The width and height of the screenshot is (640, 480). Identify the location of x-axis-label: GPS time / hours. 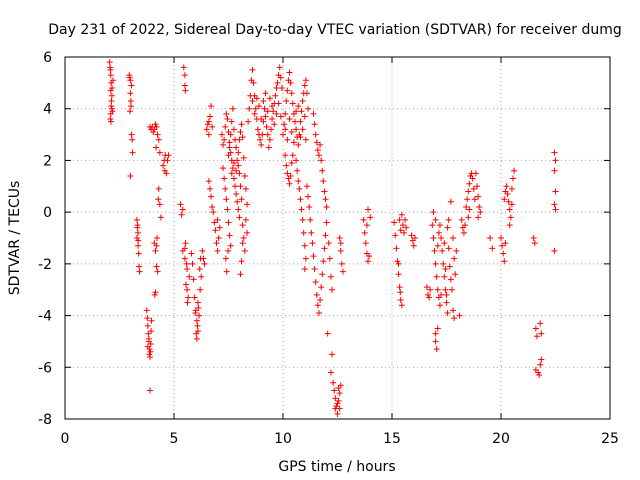
(336, 467).